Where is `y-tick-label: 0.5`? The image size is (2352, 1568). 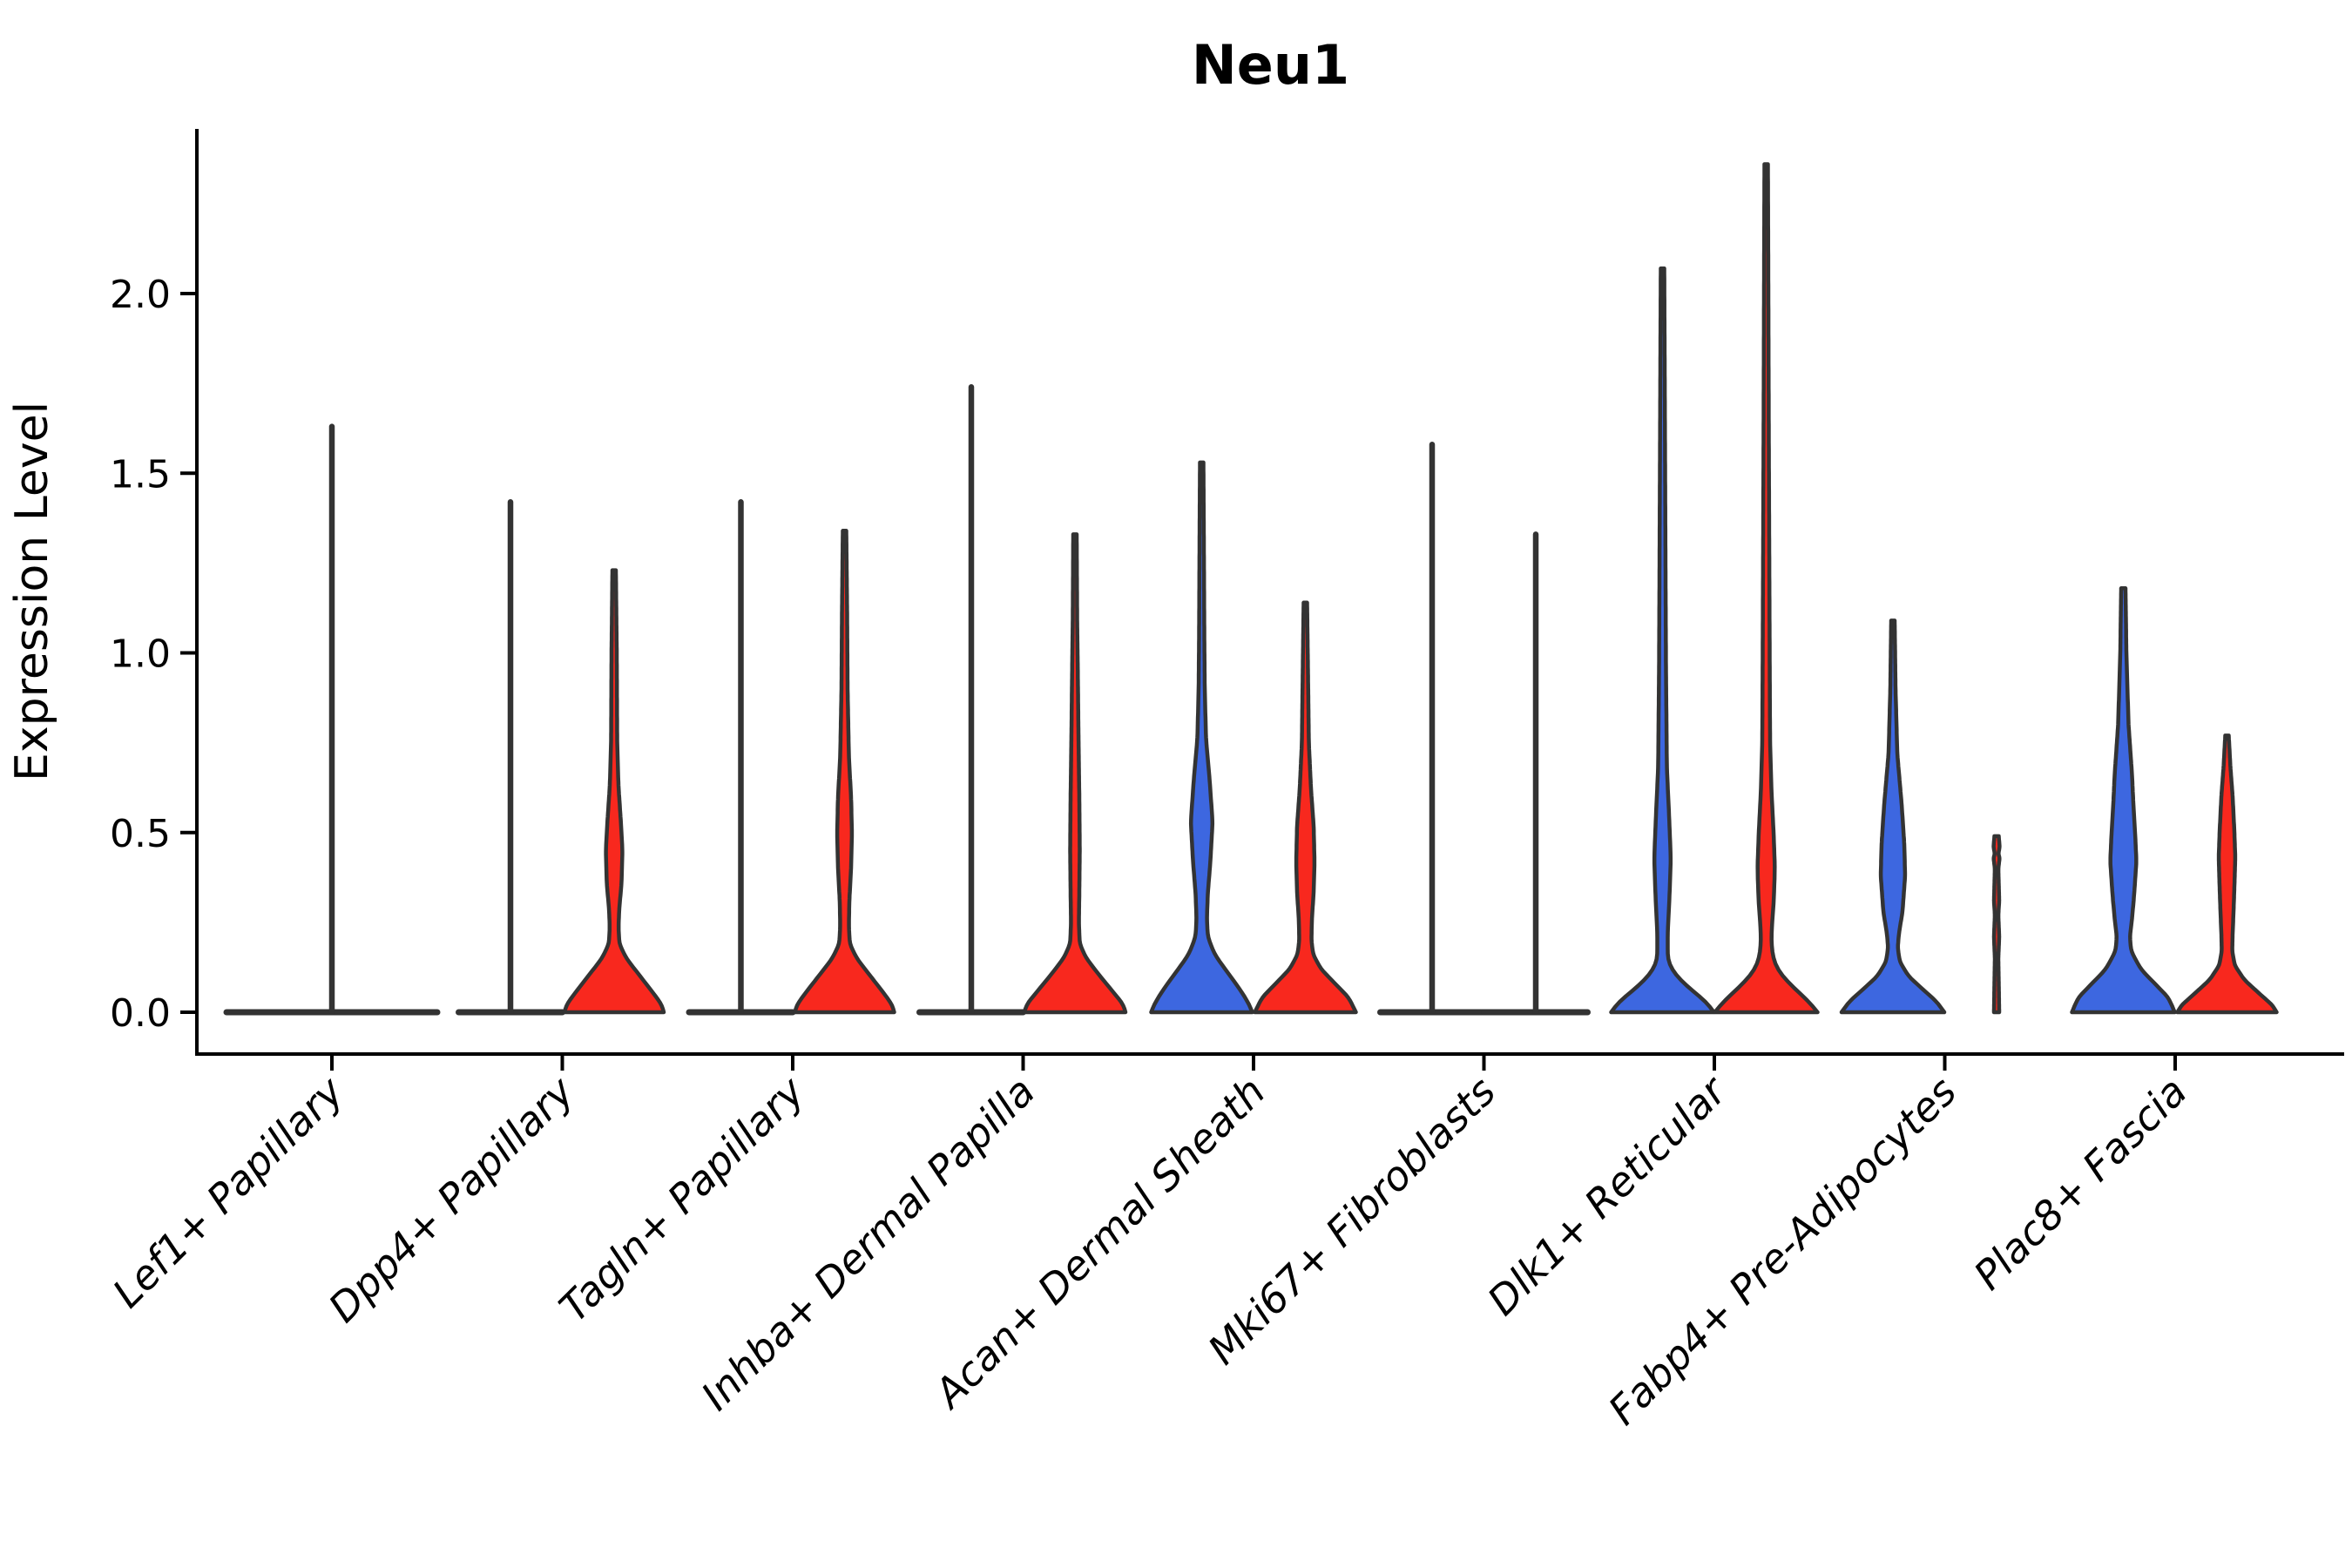
y-tick-label: 0.5 is located at coordinates (140, 834).